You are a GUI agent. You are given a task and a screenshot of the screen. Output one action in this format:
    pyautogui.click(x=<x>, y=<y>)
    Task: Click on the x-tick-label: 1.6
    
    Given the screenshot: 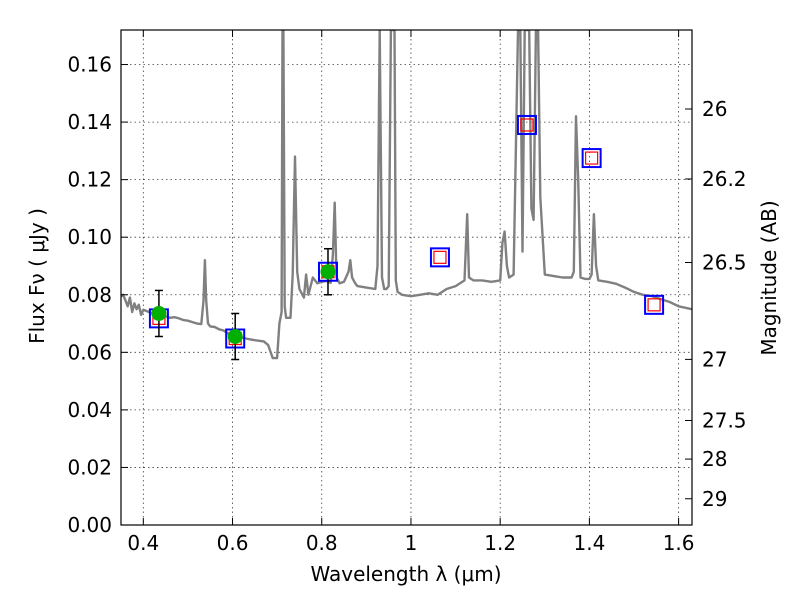 What is the action you would take?
    pyautogui.click(x=679, y=543)
    